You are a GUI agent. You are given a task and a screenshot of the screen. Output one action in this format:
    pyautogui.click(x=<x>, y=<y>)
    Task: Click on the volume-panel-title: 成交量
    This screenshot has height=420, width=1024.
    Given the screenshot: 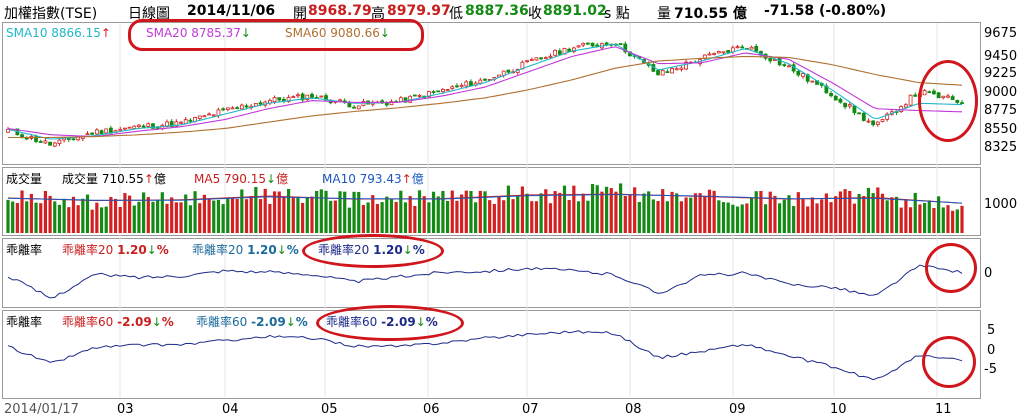 What is the action you would take?
    pyautogui.click(x=24, y=179)
    